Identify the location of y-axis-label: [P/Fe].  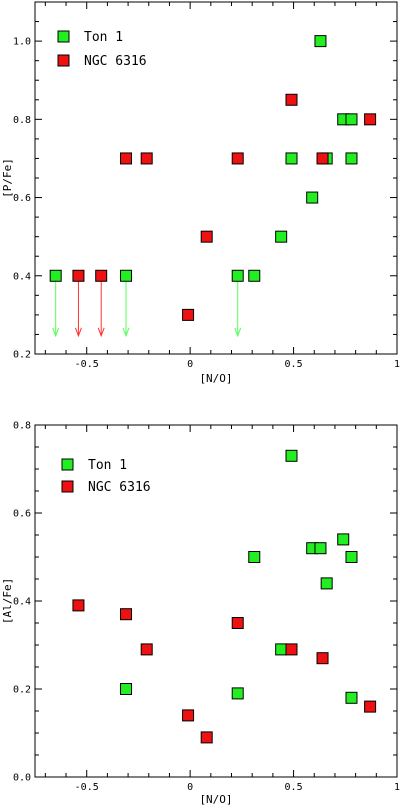
(7, 178).